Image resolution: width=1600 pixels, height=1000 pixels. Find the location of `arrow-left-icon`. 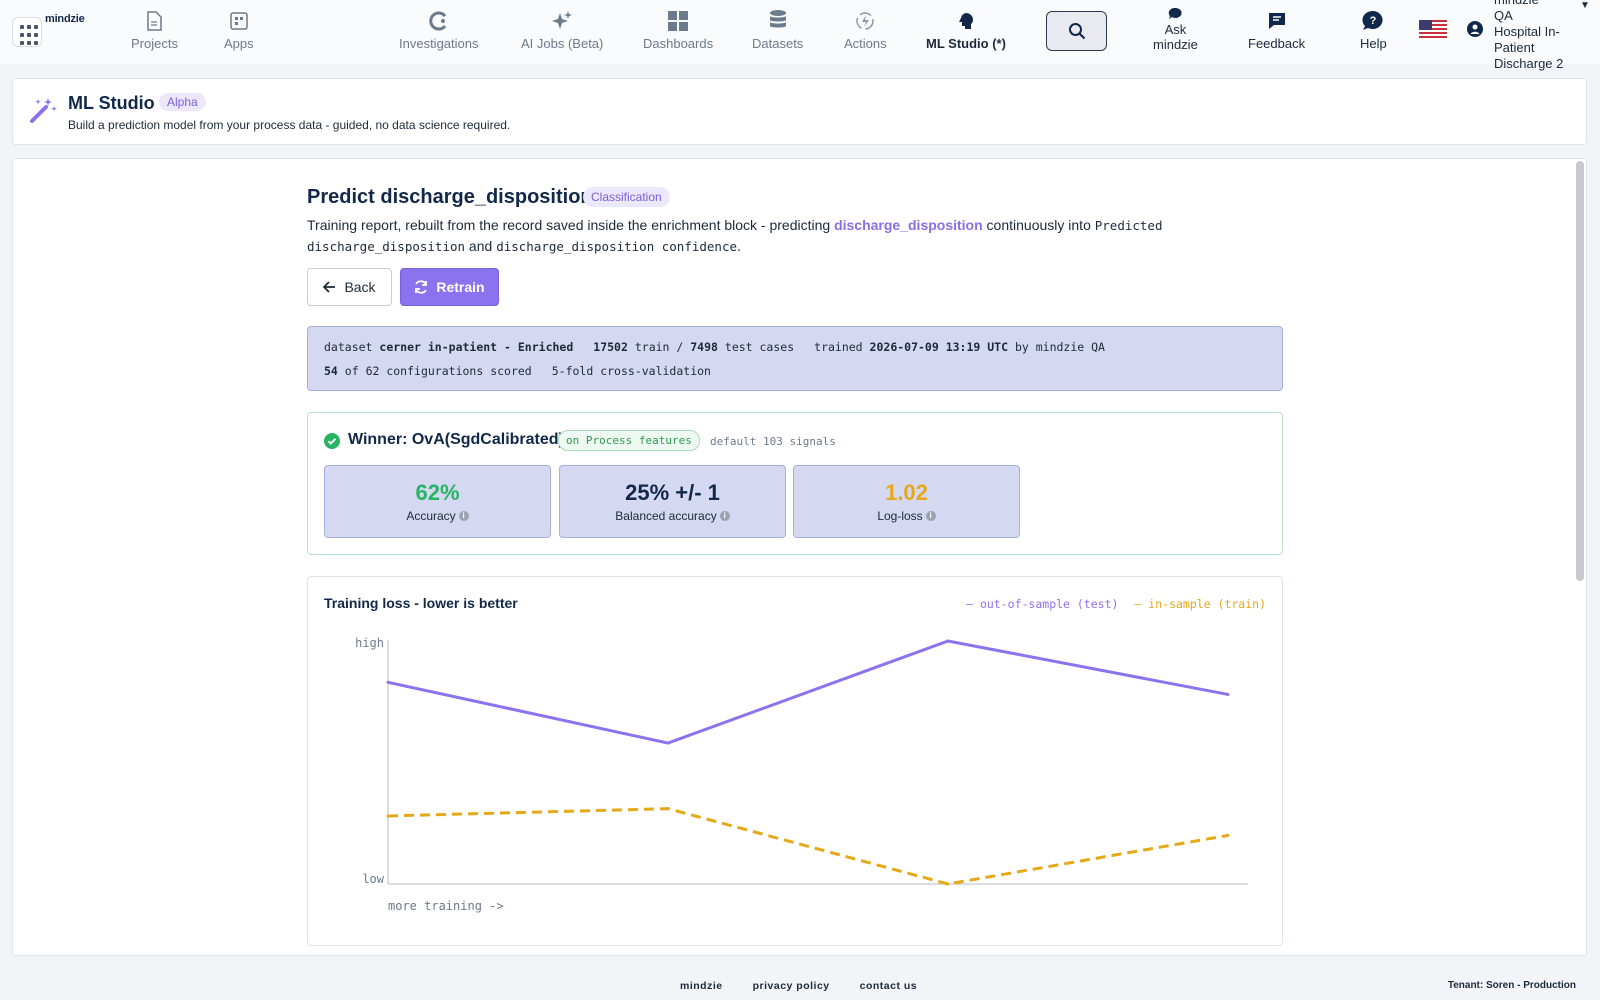

arrow-left-icon is located at coordinates (329, 287).